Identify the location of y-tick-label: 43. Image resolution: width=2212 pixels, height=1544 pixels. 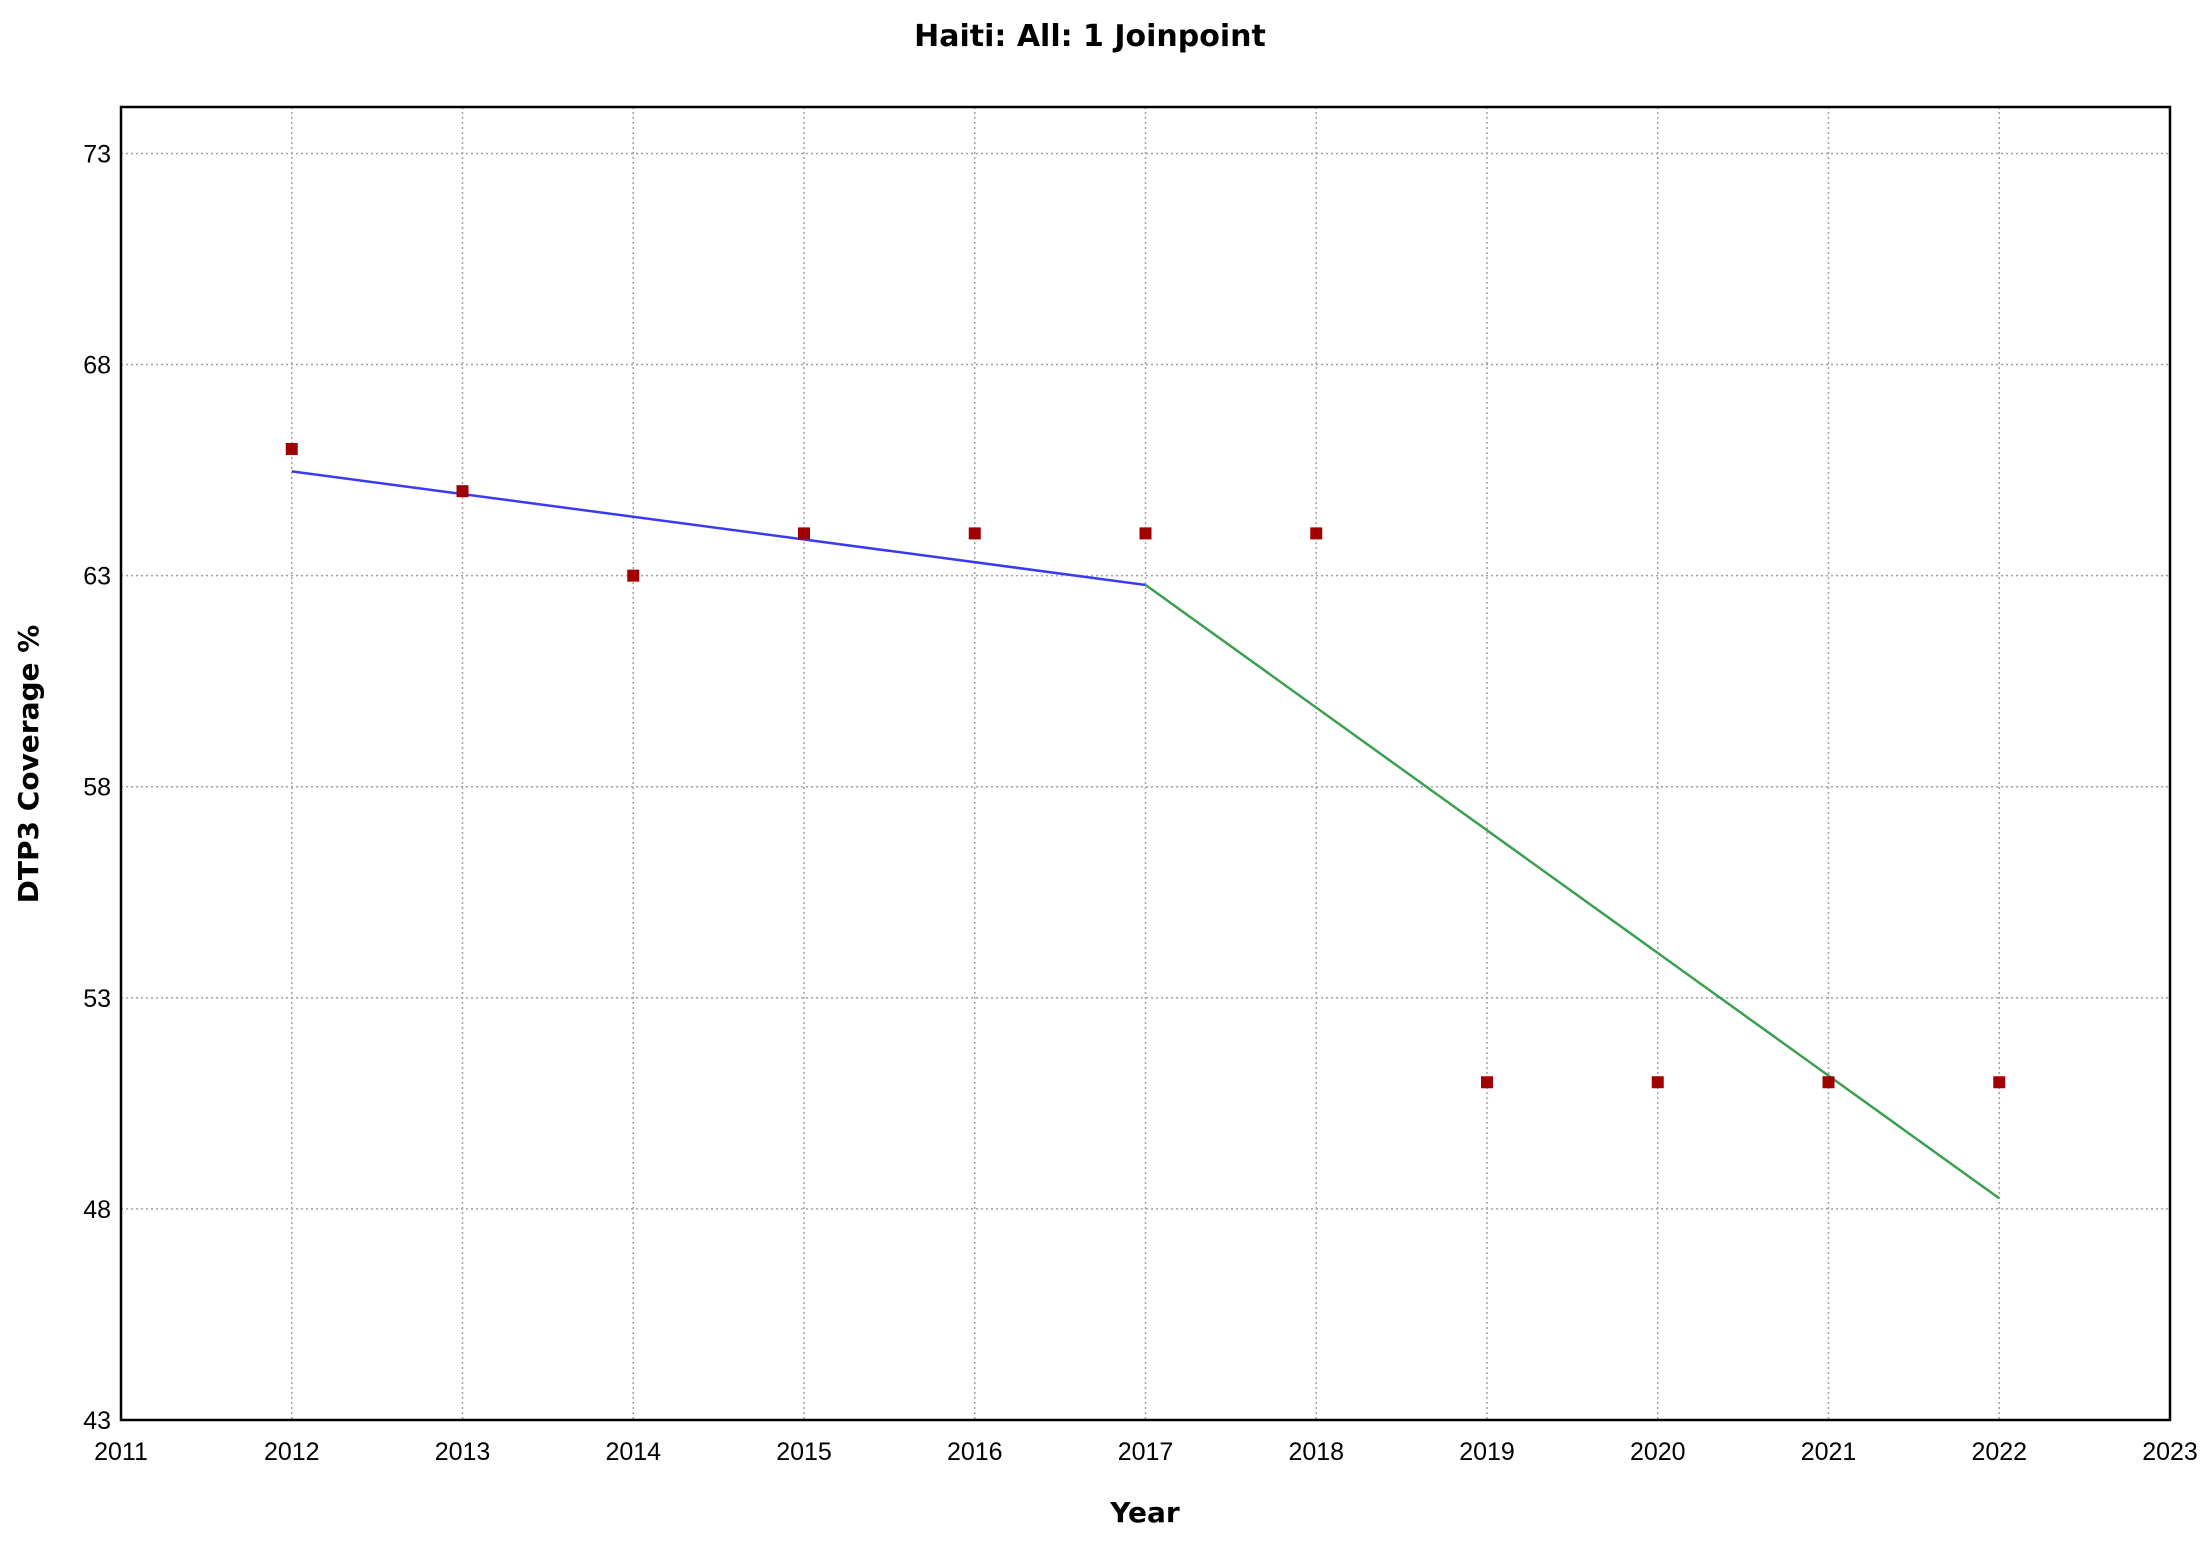
(97, 1421).